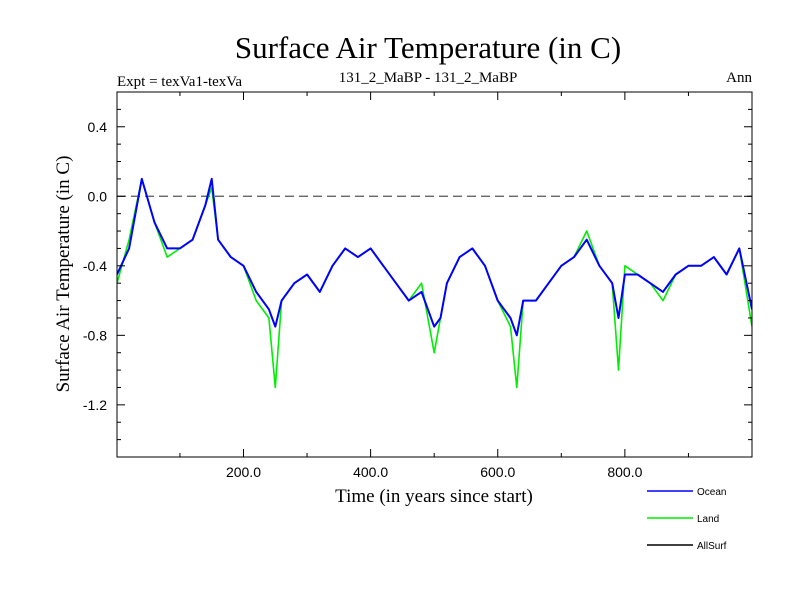  I want to click on x-axis-label: Time (in years since start), so click(434, 496).